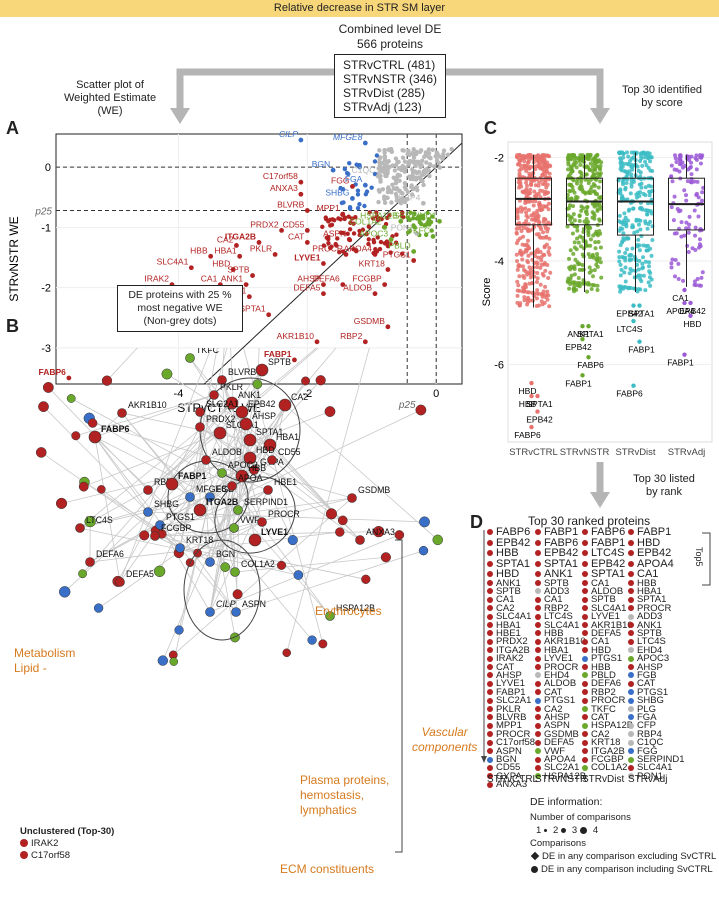 This screenshot has height=900, width=719. What do you see at coordinates (561, 779) in the screenshot?
I see `ranked-column-name: STRvNSTR` at bounding box center [561, 779].